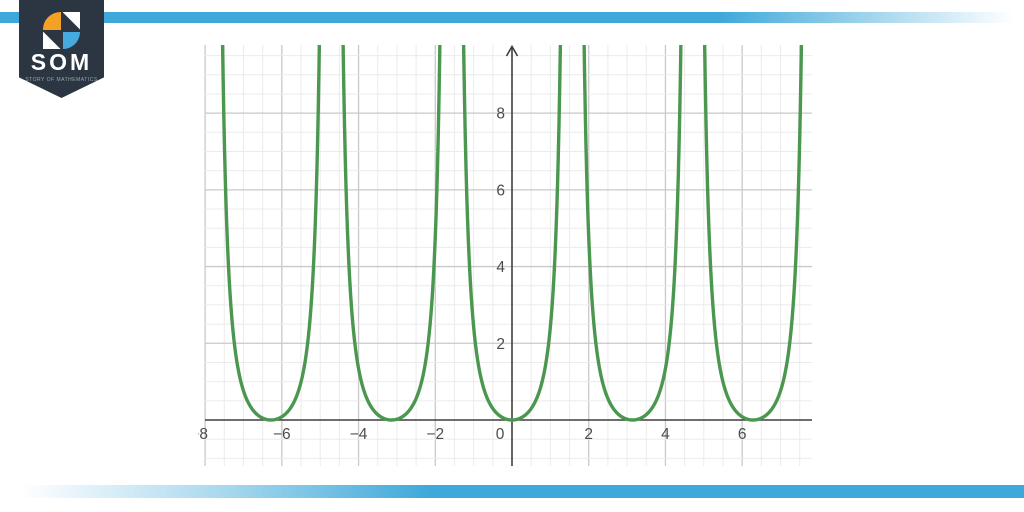 This screenshot has height=512, width=1024. What do you see at coordinates (512, 50) in the screenshot?
I see `y-axis-arrow-icon` at bounding box center [512, 50].